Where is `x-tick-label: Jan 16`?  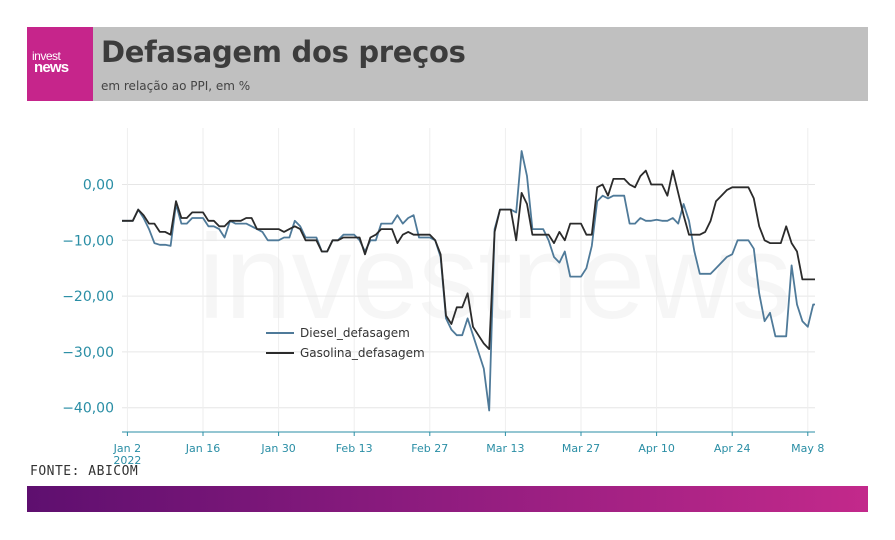 x-tick-label: Jan 16 is located at coordinates (202, 448).